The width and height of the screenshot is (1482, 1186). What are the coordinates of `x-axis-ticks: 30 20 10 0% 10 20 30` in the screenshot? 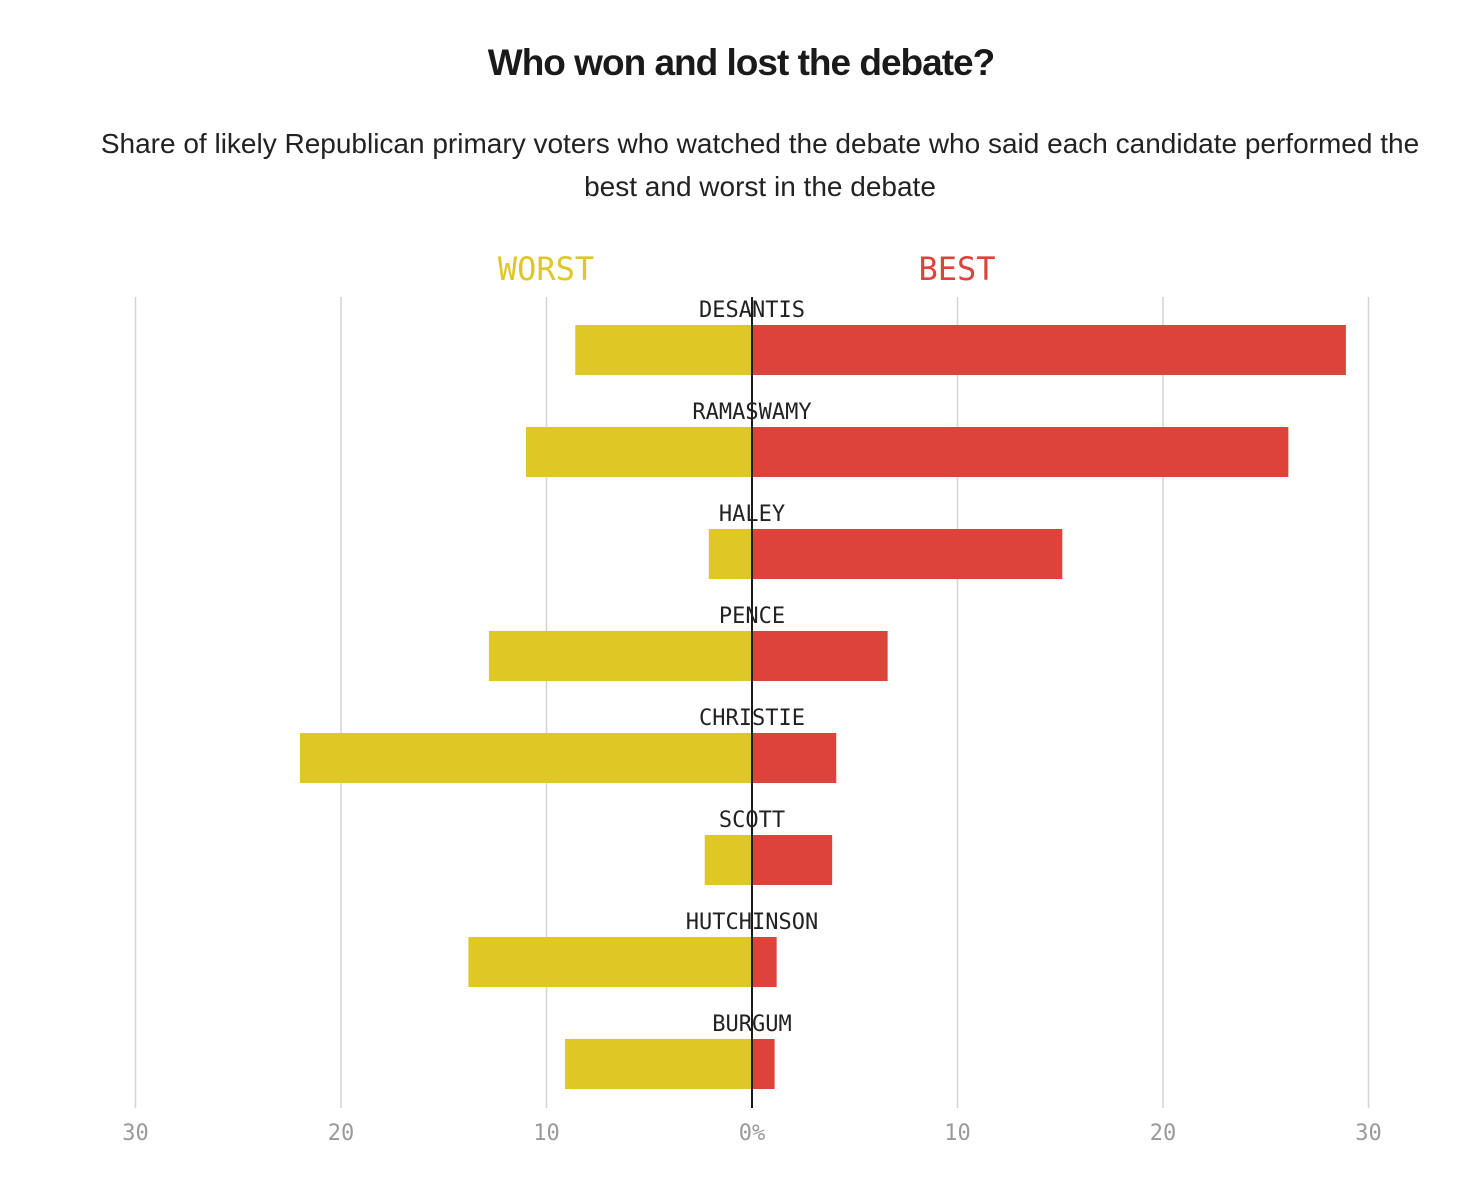 It's located at (752, 1133).